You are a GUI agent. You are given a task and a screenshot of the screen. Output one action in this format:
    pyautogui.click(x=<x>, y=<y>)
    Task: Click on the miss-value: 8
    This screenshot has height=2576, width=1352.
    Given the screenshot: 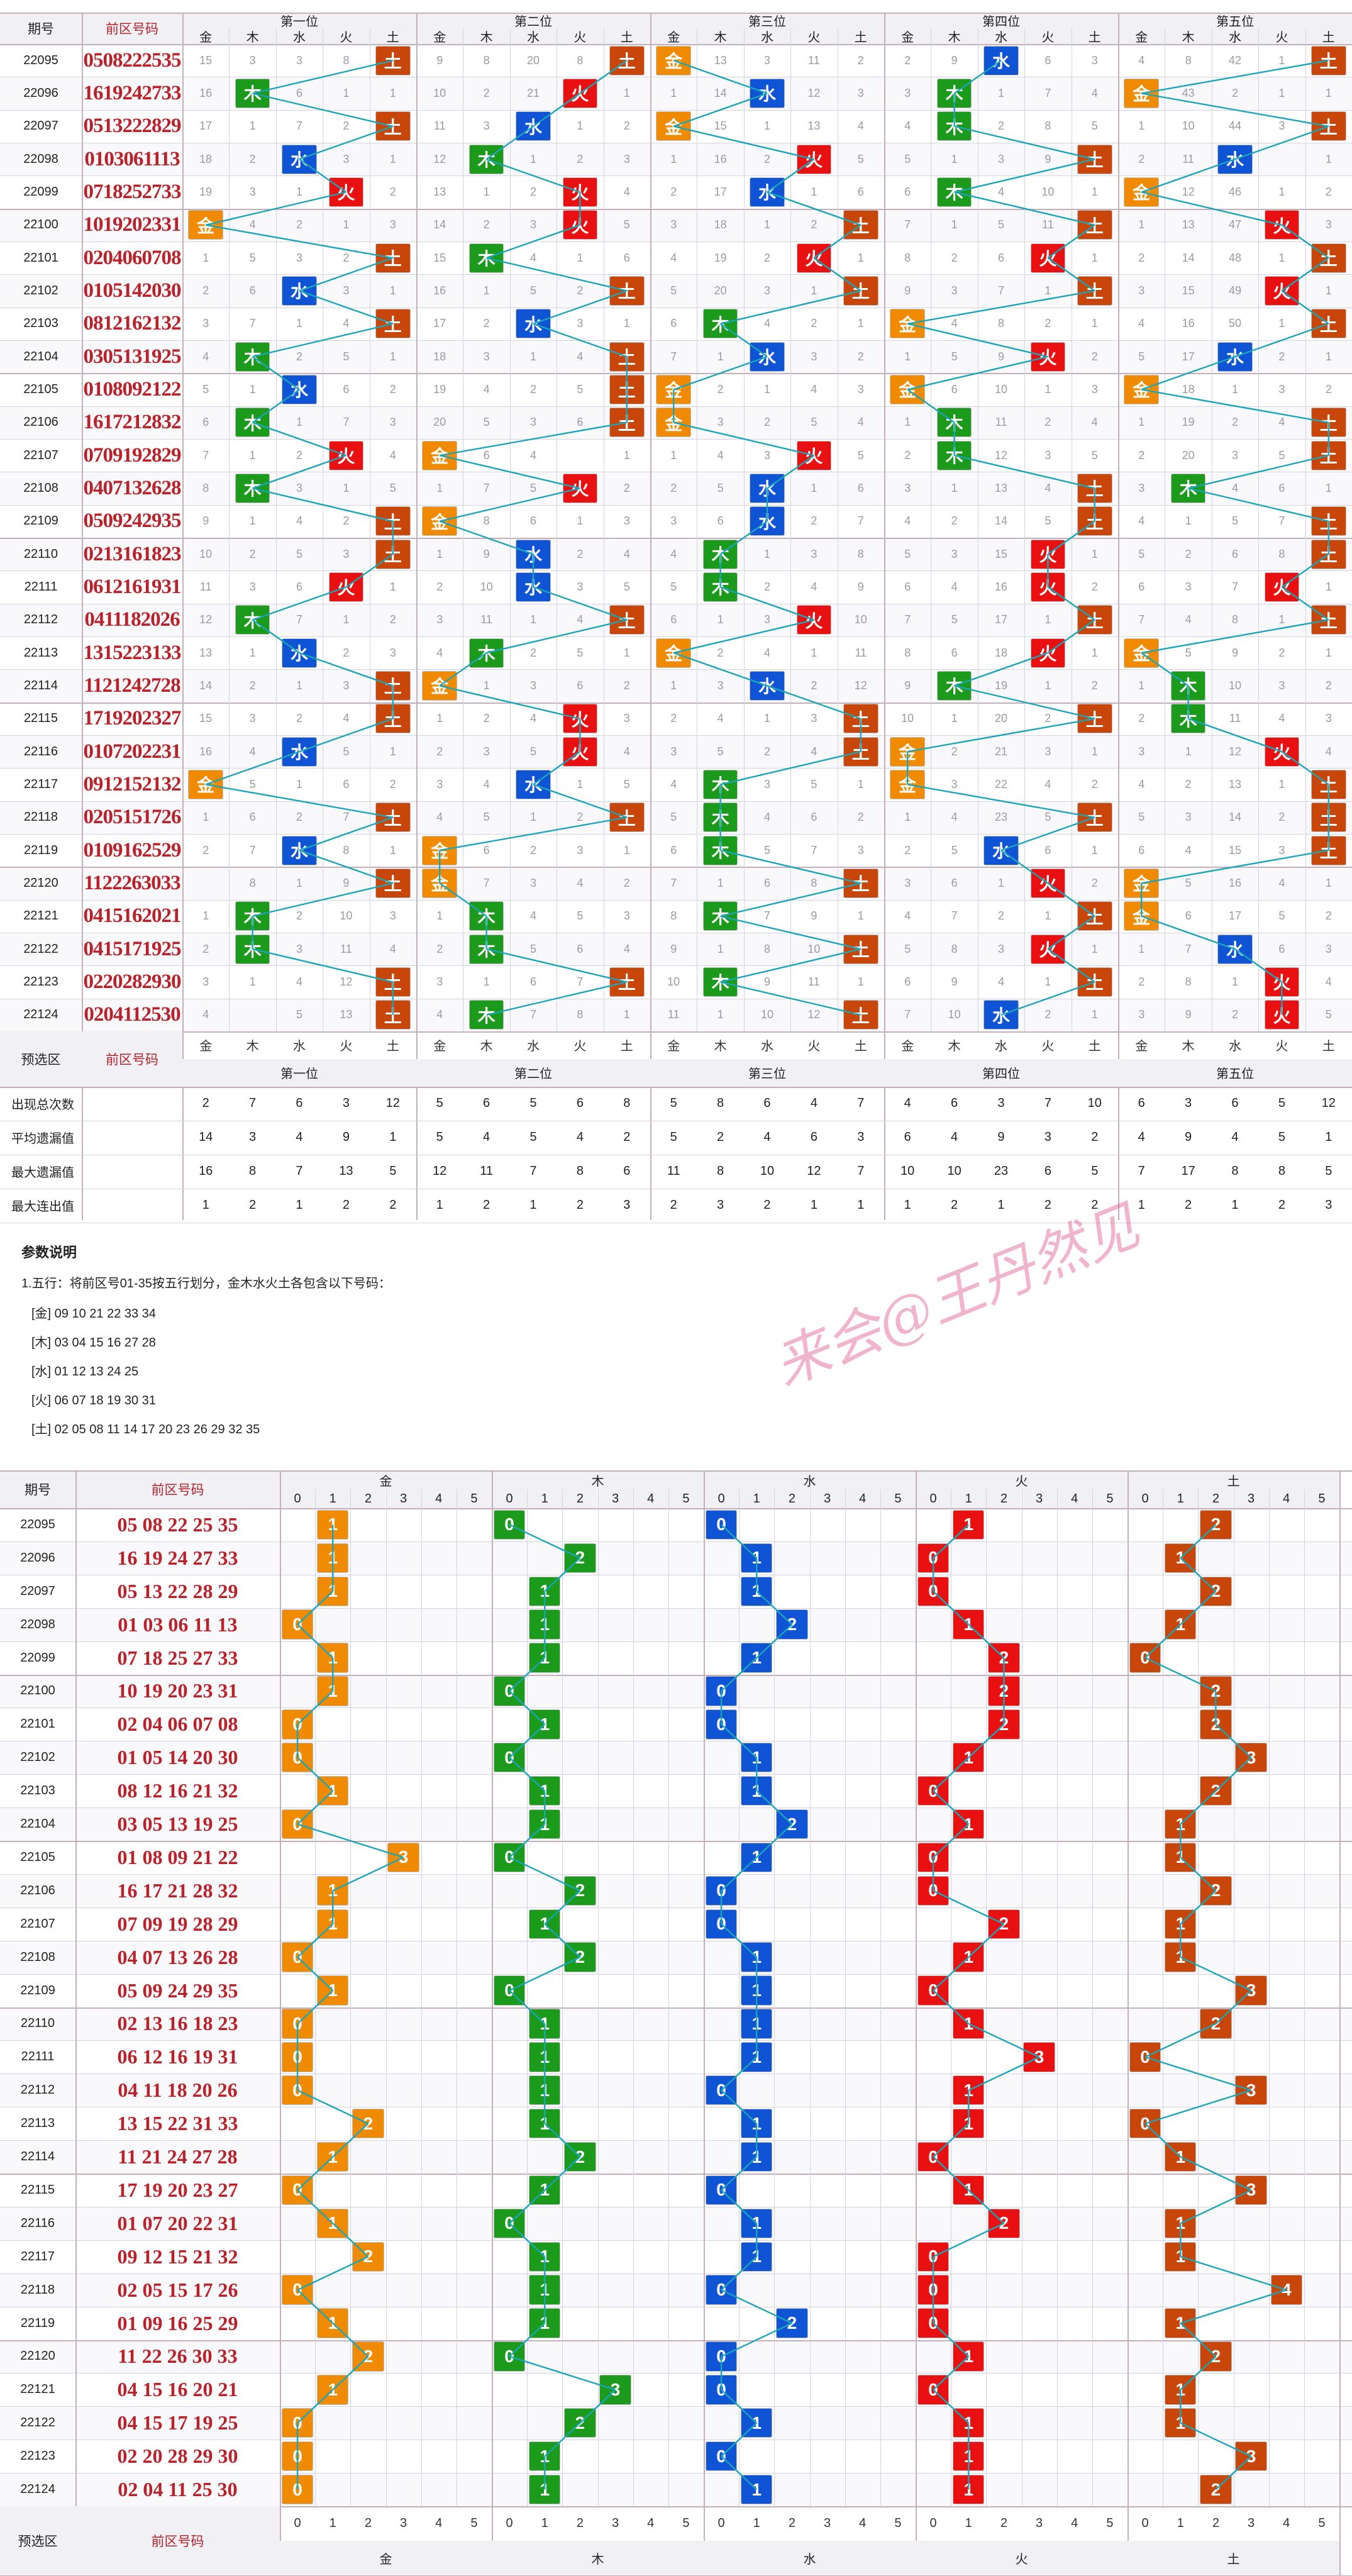 What is the action you would take?
    pyautogui.click(x=1047, y=126)
    